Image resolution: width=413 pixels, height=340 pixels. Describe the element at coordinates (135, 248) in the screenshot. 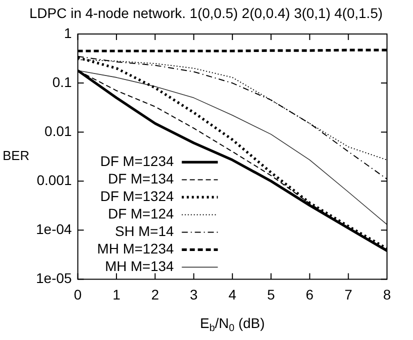

I see `legend-label: MH M=1234` at that location.